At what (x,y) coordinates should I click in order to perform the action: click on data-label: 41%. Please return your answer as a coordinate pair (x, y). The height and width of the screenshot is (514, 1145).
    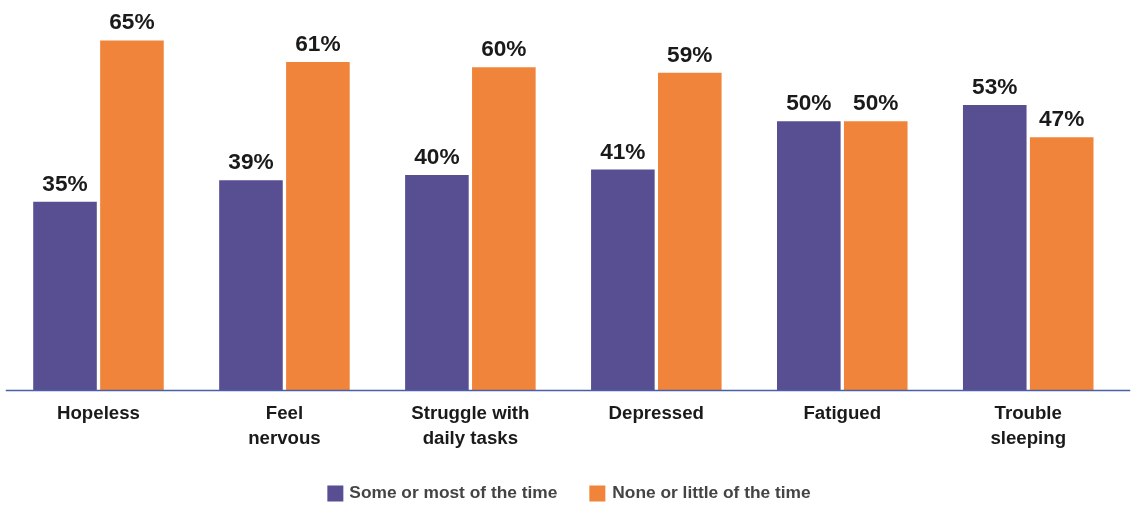
    Looking at the image, I should click on (623, 150).